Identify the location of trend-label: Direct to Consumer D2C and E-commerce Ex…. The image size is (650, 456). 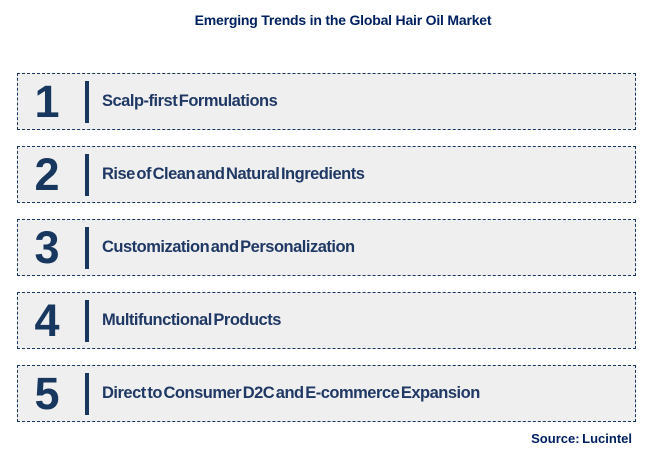
(291, 393).